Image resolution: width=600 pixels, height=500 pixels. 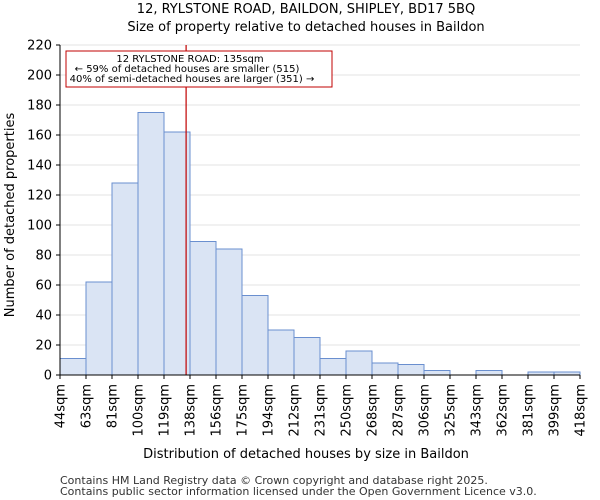 I want to click on x-tick-label: 212sqm, so click(x=295, y=410).